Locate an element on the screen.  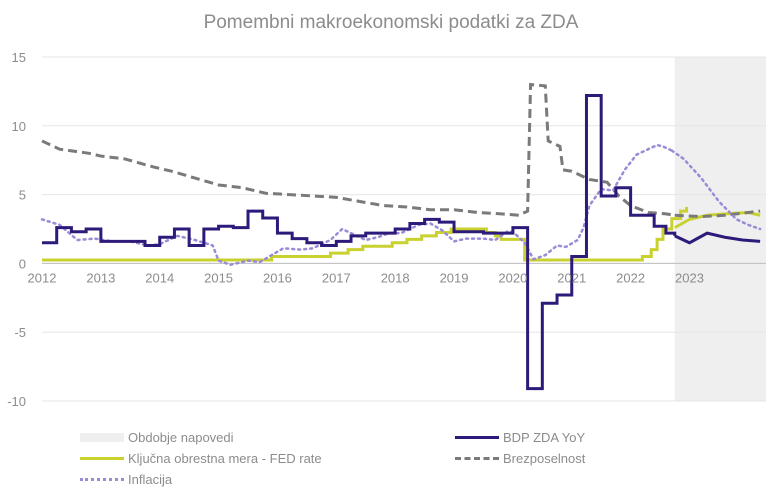
y-tick-label: 5 is located at coordinates (22, 195).